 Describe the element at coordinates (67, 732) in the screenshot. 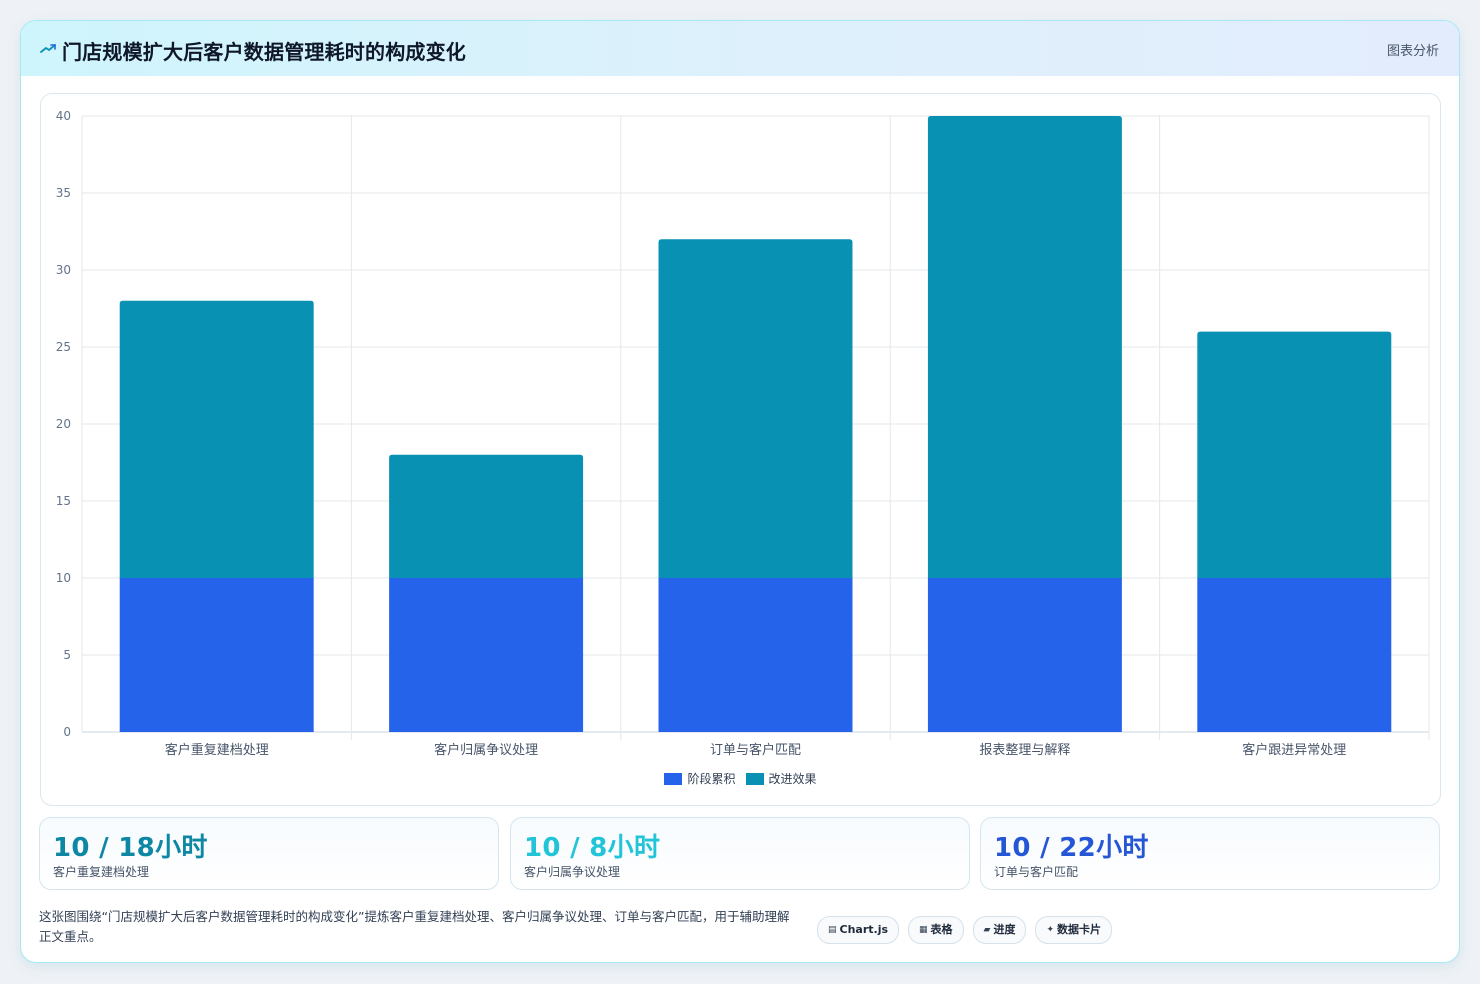

I see `y-tick-label: 0` at that location.